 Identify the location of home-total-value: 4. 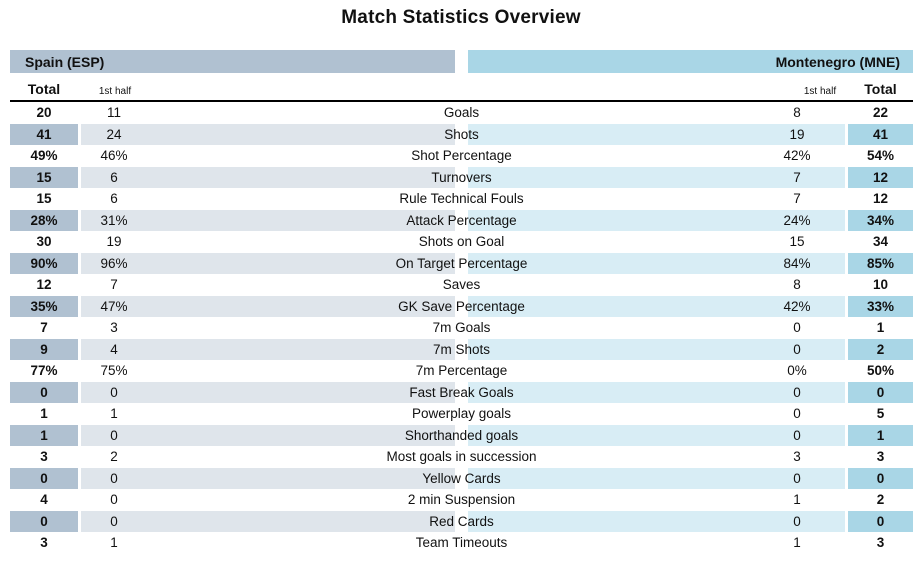
(44, 500).